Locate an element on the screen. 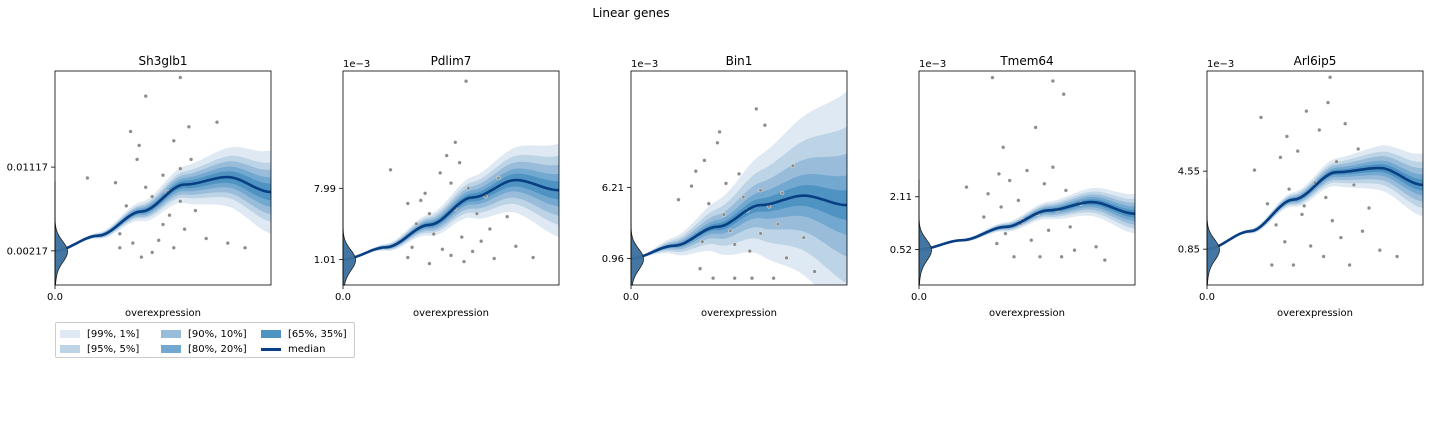 Image resolution: width=1430 pixels, height=437 pixels. y-tick-label: 0.85 is located at coordinates (1189, 250).